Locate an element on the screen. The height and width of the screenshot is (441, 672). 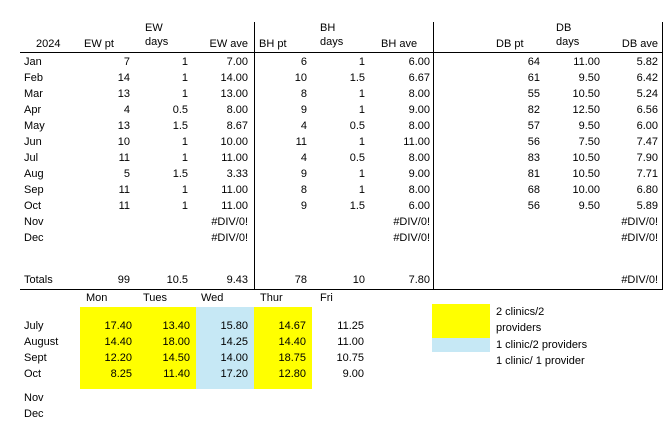
ew-pt-cell: 14 is located at coordinates (123, 78).